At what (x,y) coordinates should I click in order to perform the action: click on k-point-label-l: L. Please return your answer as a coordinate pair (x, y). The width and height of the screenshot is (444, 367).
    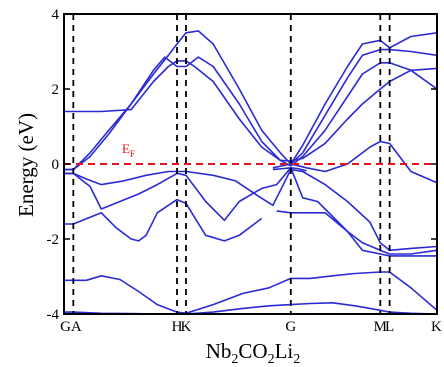
    Looking at the image, I should click on (389, 327).